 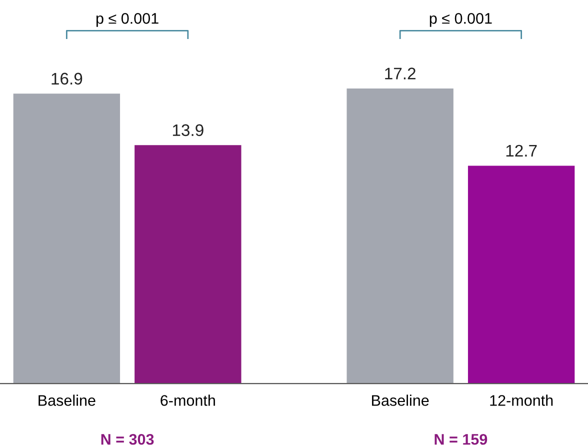 What do you see at coordinates (187, 400) in the screenshot?
I see `x-tick-label: 6-month` at bounding box center [187, 400].